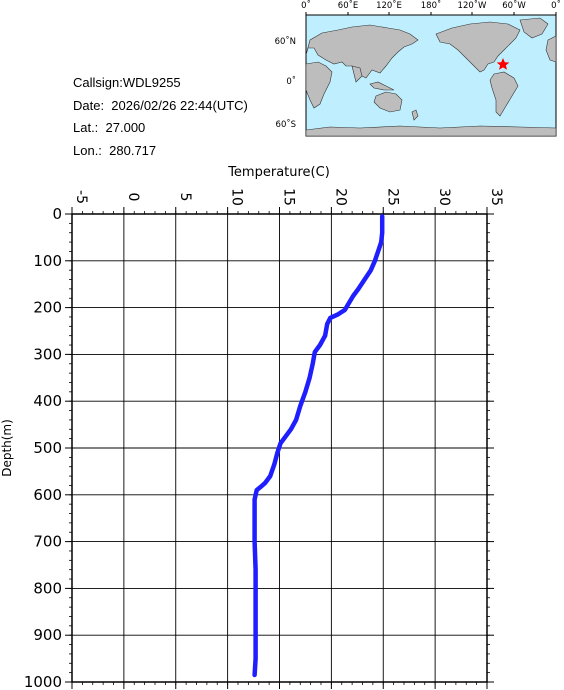  I want to click on map-land, so click(431, 77).